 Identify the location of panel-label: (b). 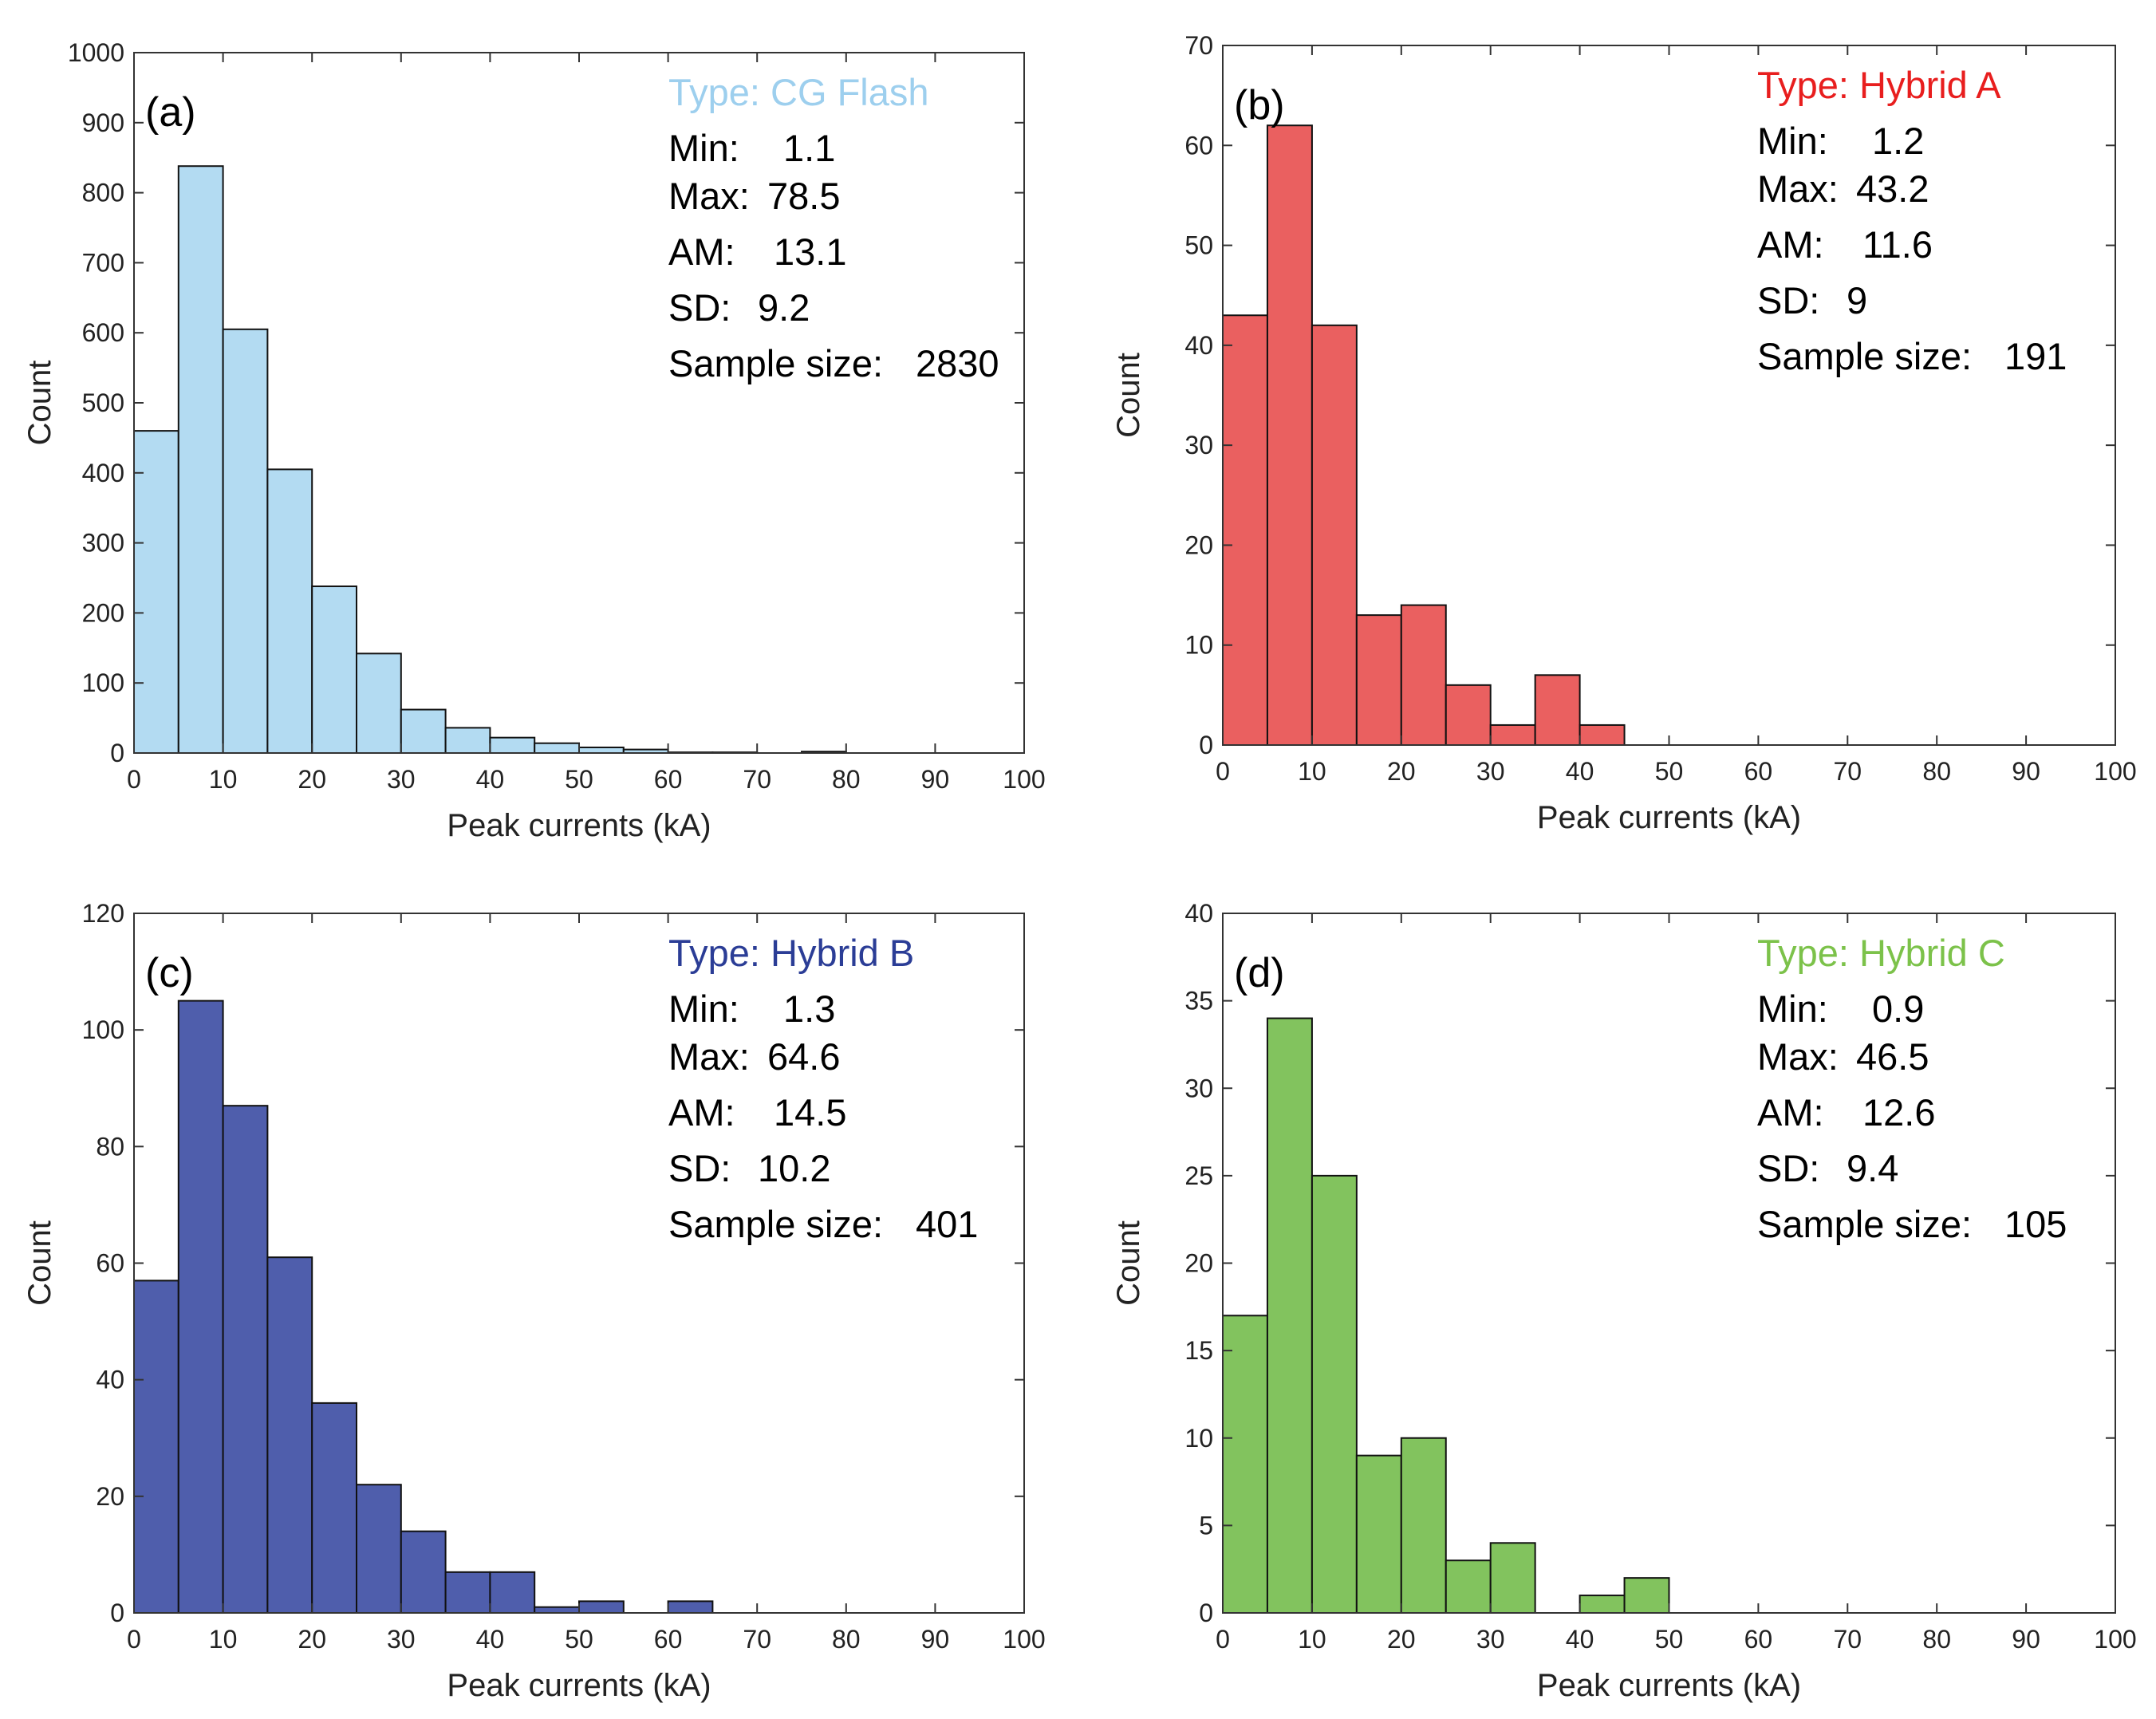
(1259, 105).